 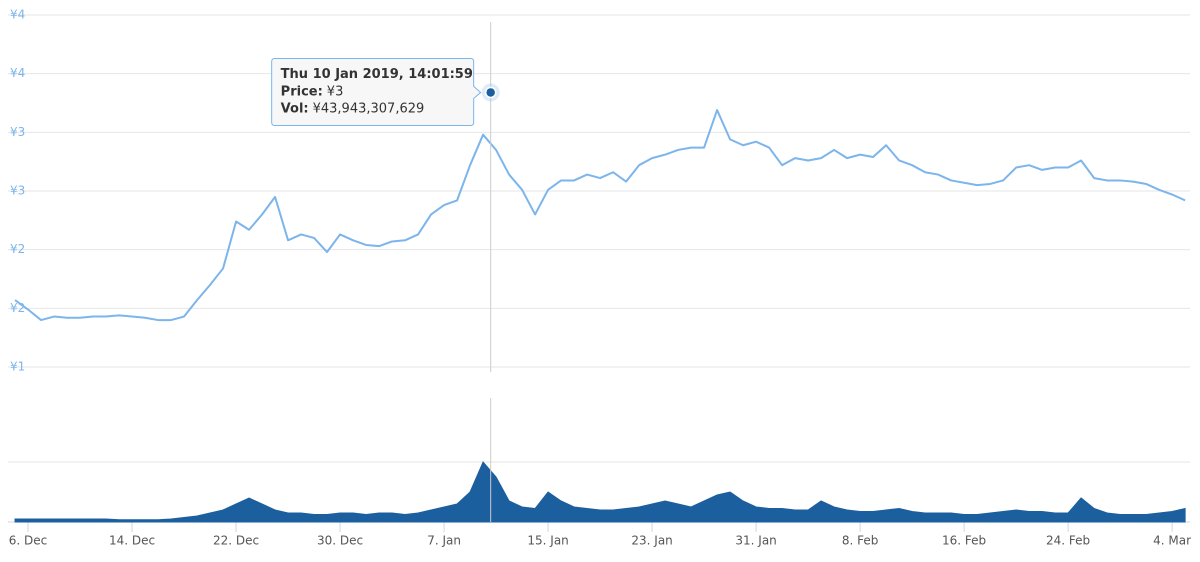 What do you see at coordinates (236, 541) in the screenshot?
I see `x-tick-label: 22. Dec` at bounding box center [236, 541].